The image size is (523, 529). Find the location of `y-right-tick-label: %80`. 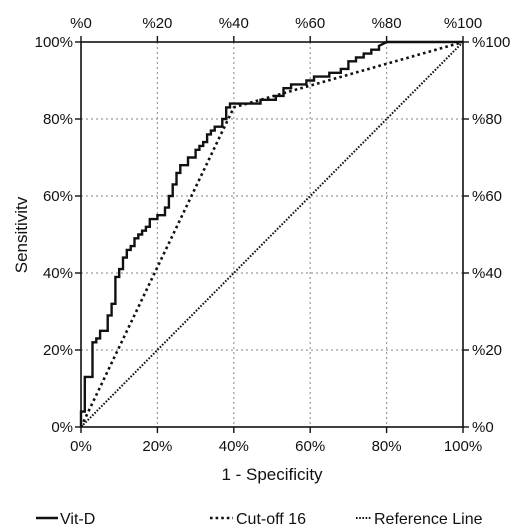

y-right-tick-label: %80 is located at coordinates (487, 119).